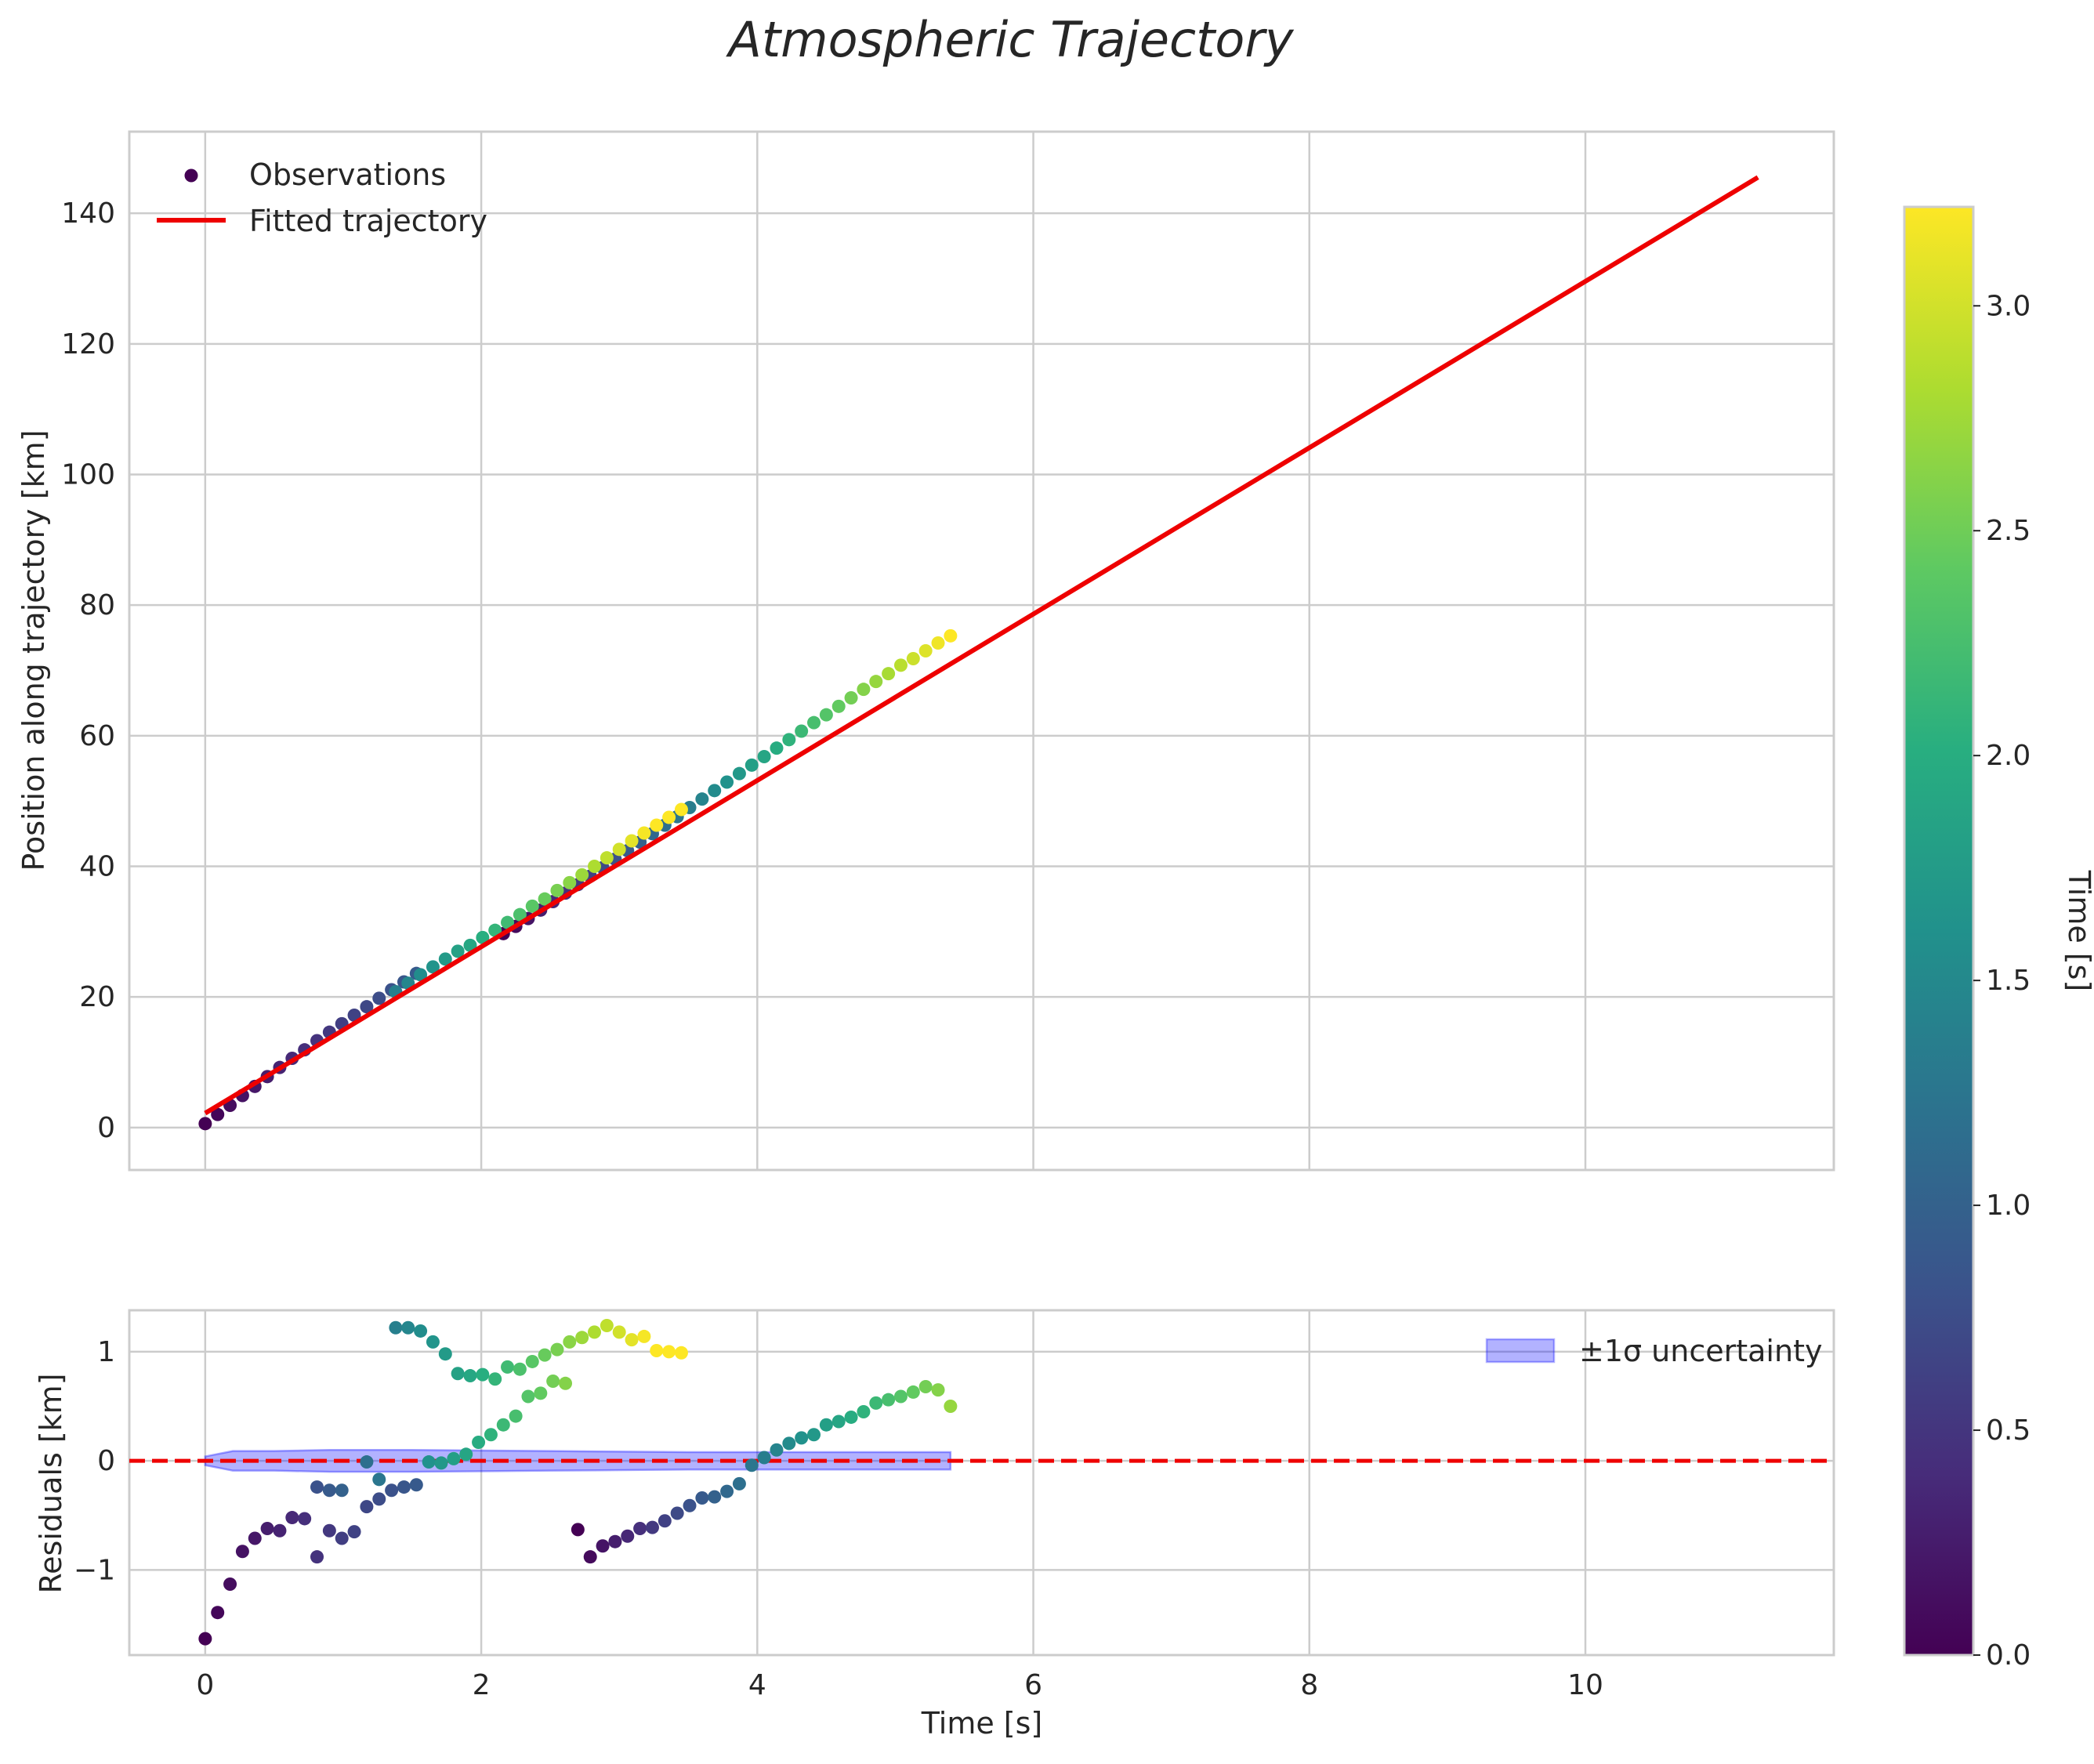 The image size is (2094, 1764). Describe the element at coordinates (1939, 931) in the screenshot. I see `colorbar` at that location.